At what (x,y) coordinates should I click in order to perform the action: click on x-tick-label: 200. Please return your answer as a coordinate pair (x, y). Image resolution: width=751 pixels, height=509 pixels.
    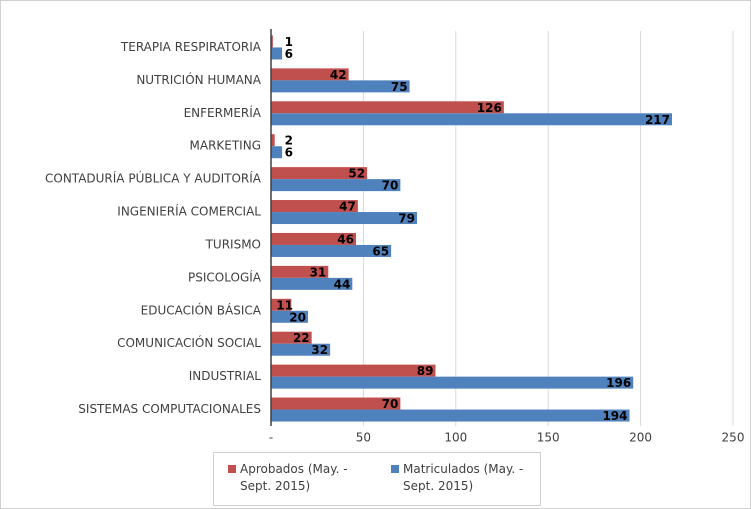
    Looking at the image, I should click on (640, 438).